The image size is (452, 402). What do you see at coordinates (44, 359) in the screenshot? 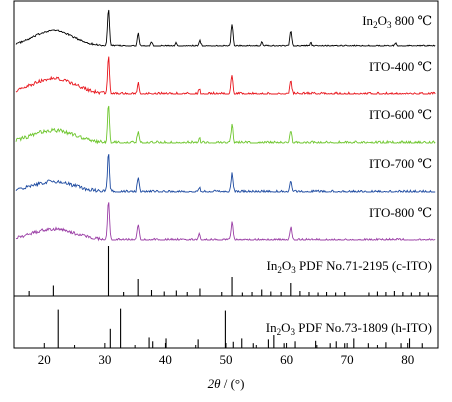
I see `x-tick-label-20: 20` at bounding box center [44, 359].